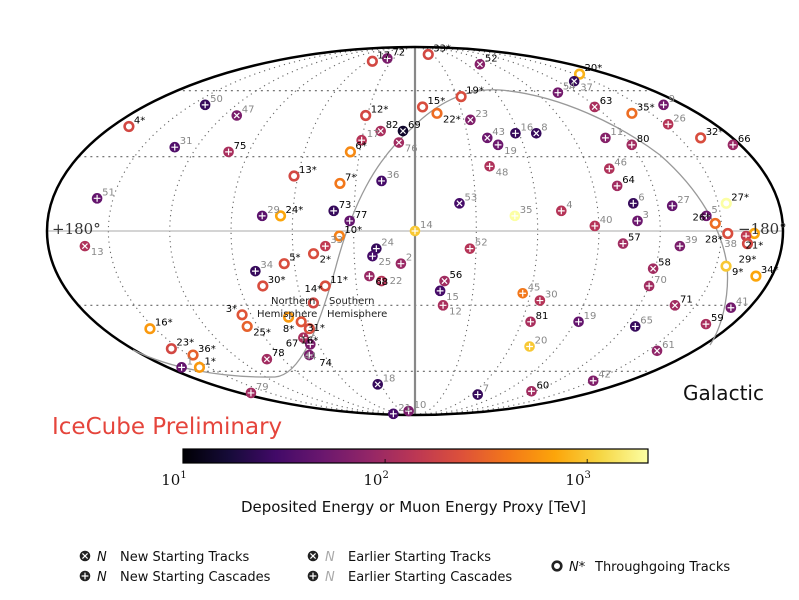  What do you see at coordinates (691, 240) in the screenshot?
I see `event-label: 39` at bounding box center [691, 240].